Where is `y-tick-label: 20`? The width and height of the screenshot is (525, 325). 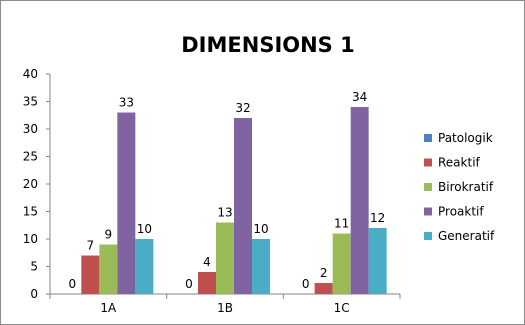
y-tick-label: 20 is located at coordinates (30, 184).